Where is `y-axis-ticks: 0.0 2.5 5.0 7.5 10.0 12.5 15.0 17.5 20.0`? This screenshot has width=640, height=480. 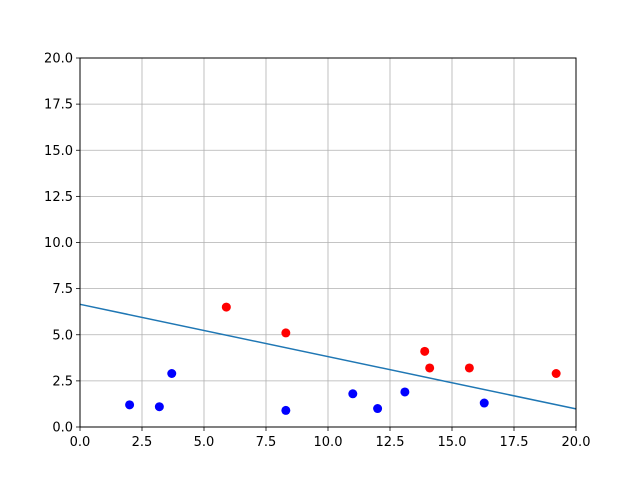
y-axis-ticks: 0.0 2.5 5.0 7.5 10.0 12.5 15.0 17.5 20.0 is located at coordinates (62, 244).